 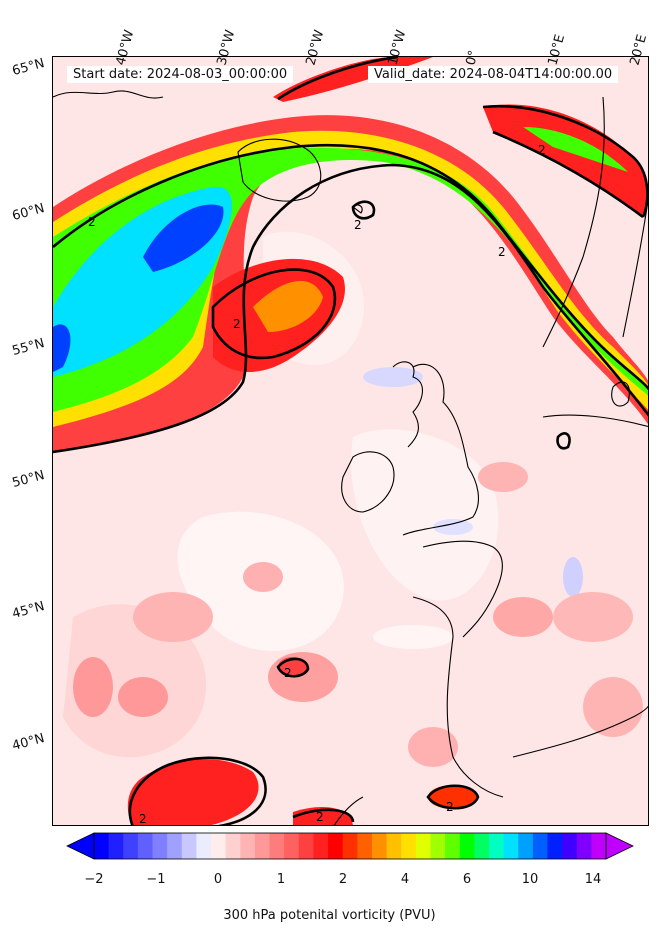 I want to click on lat-label-45n: 45°N, so click(x=28, y=610).